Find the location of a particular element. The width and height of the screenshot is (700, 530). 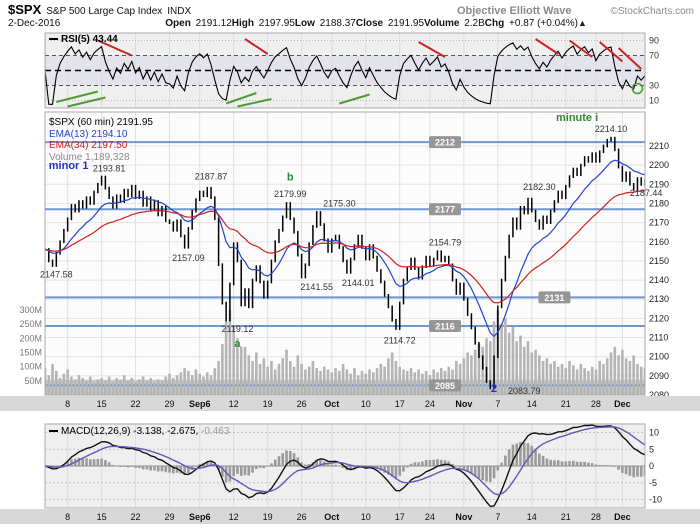

macd-legend-label: MACD(12,26,9) is located at coordinates (96, 431).